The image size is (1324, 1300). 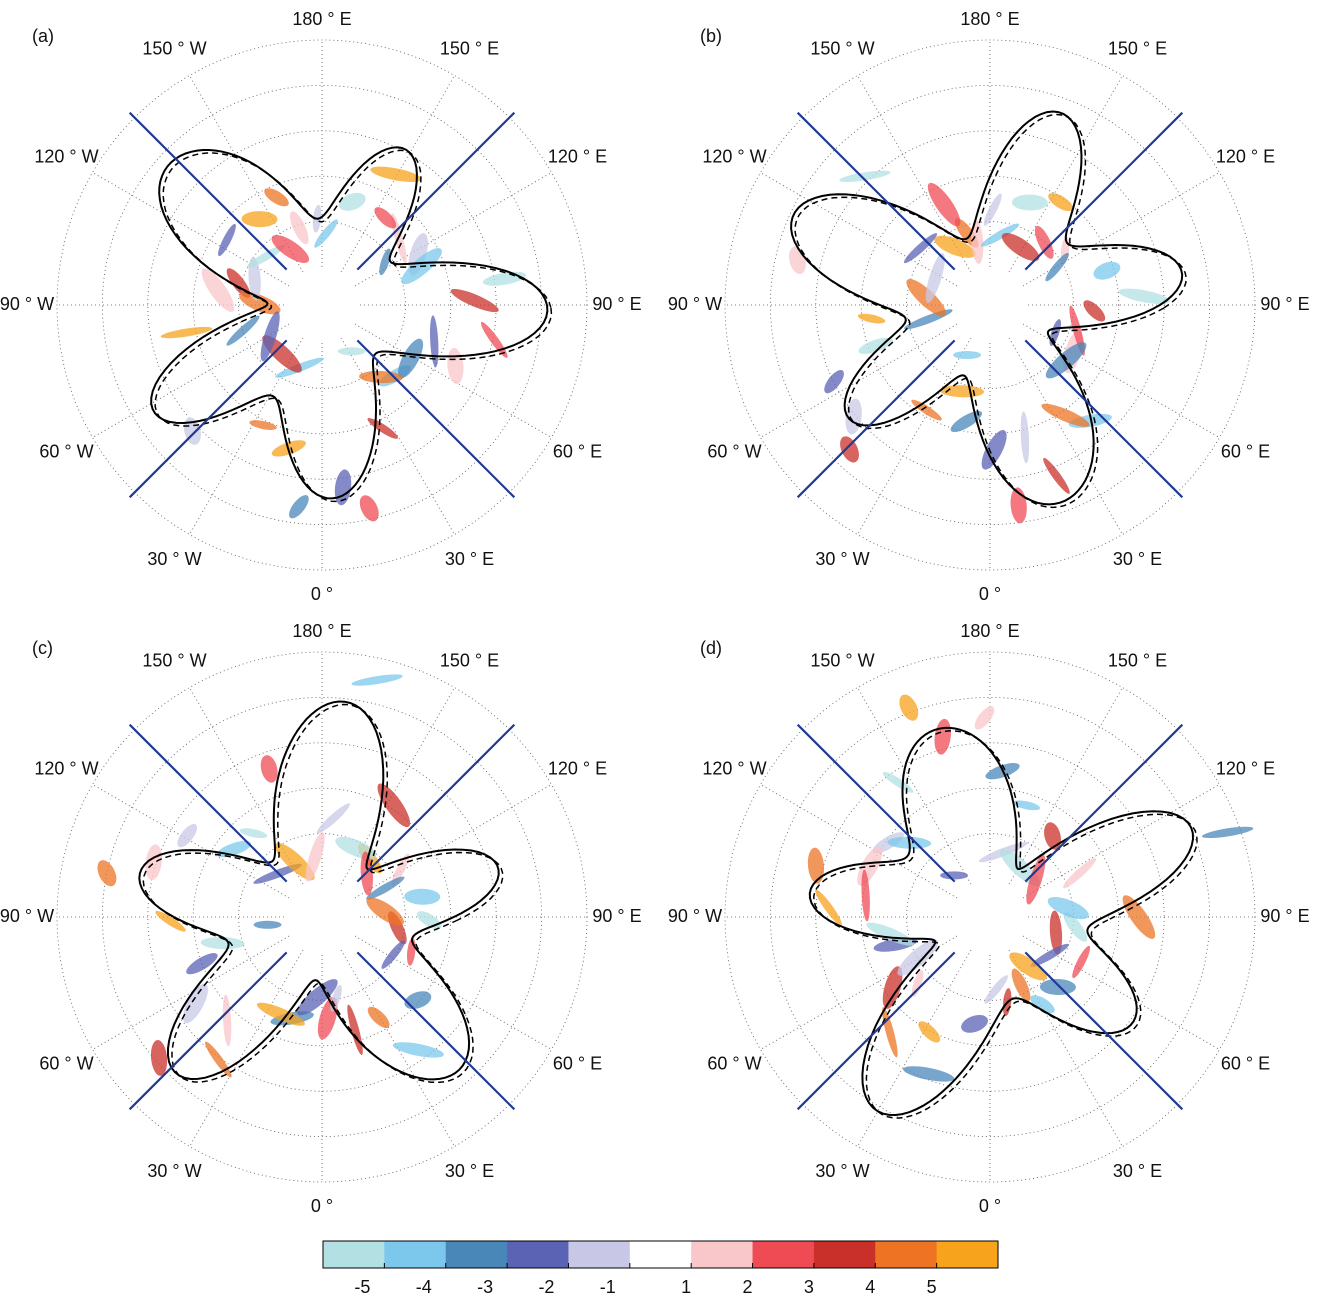 What do you see at coordinates (1245, 451) in the screenshot?
I see `lon-label: 60 ° E` at bounding box center [1245, 451].